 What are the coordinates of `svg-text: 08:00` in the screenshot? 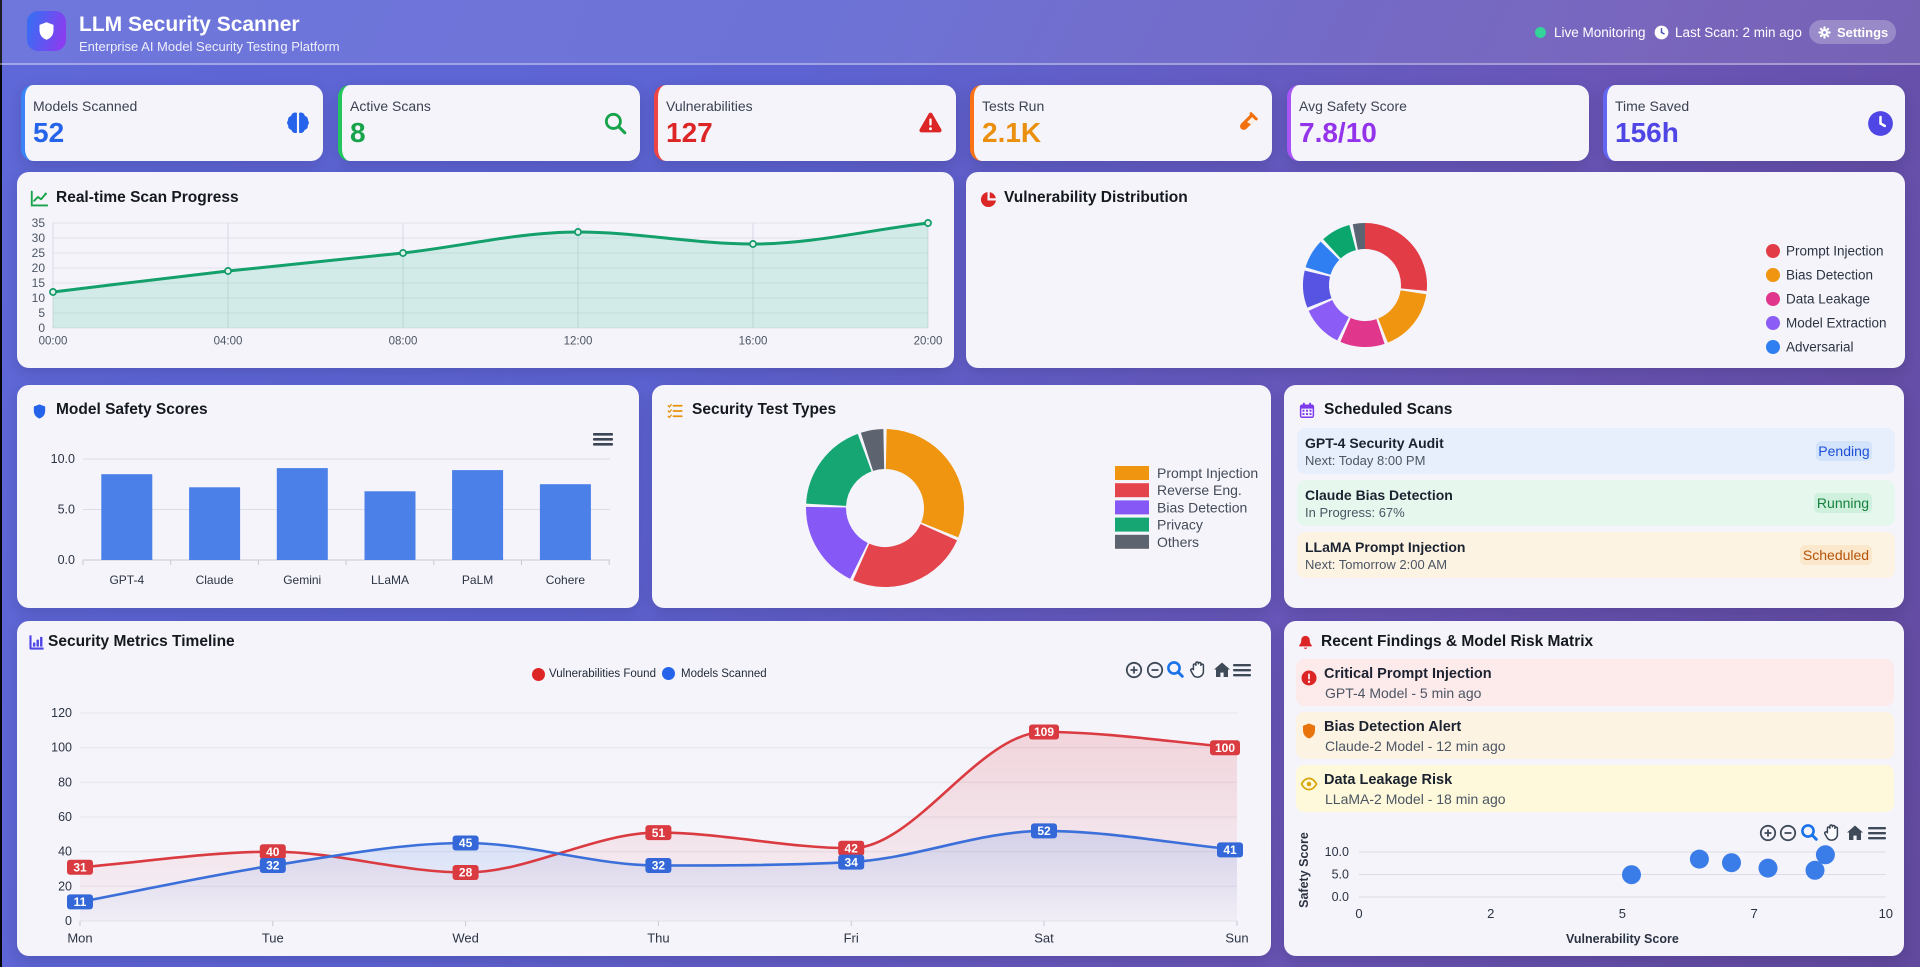 It's located at (403, 342).